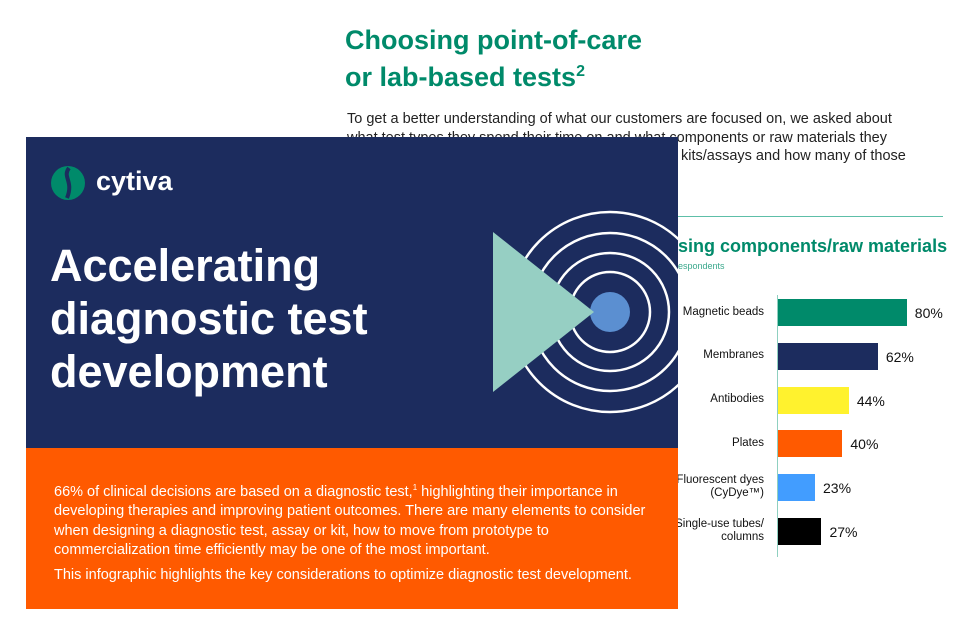 The height and width of the screenshot is (626, 973). Describe the element at coordinates (134, 181) in the screenshot. I see `brand-name: cytiva` at that location.